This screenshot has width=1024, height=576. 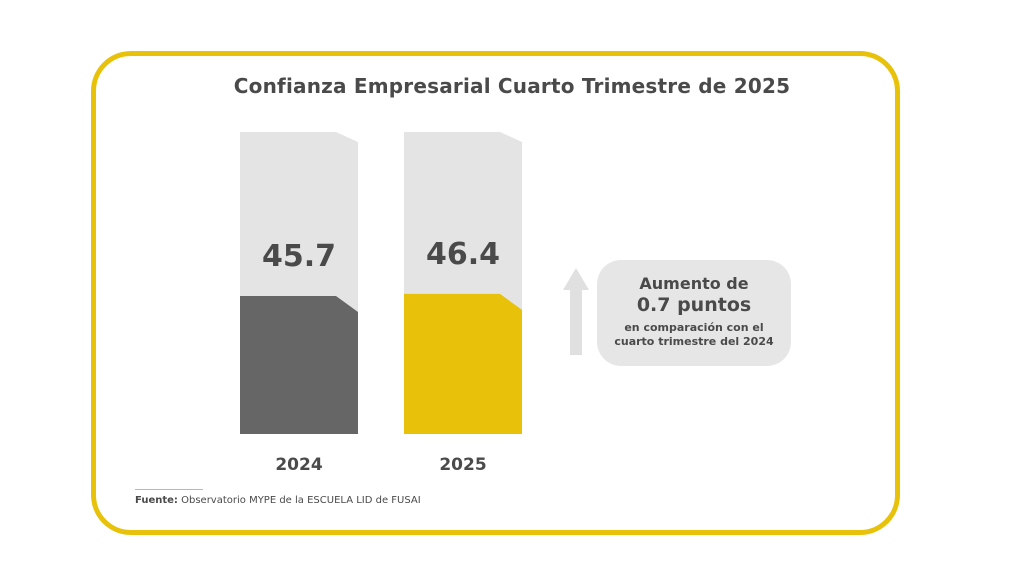 I want to click on callout-heading: Aumento de, so click(x=694, y=283).